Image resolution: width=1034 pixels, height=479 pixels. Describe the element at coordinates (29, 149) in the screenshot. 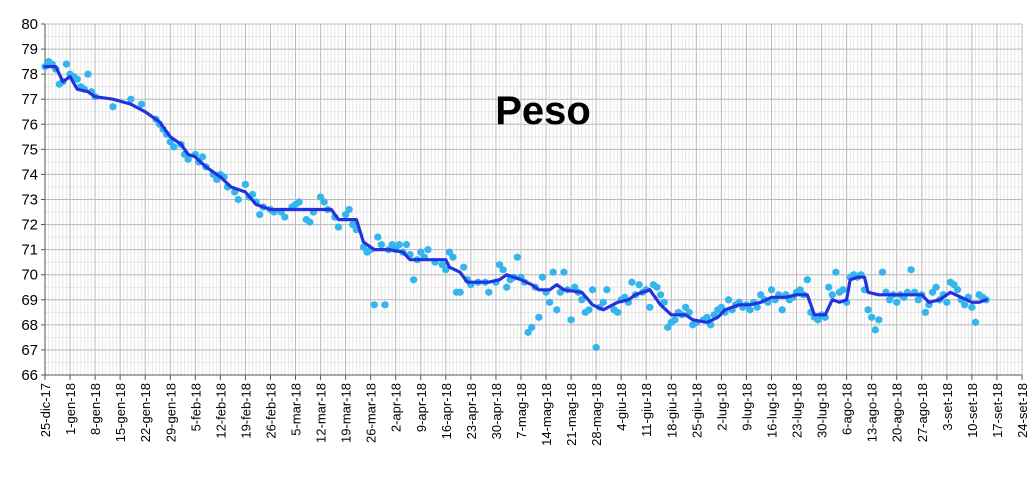

I see `y-tick-label: 75` at that location.